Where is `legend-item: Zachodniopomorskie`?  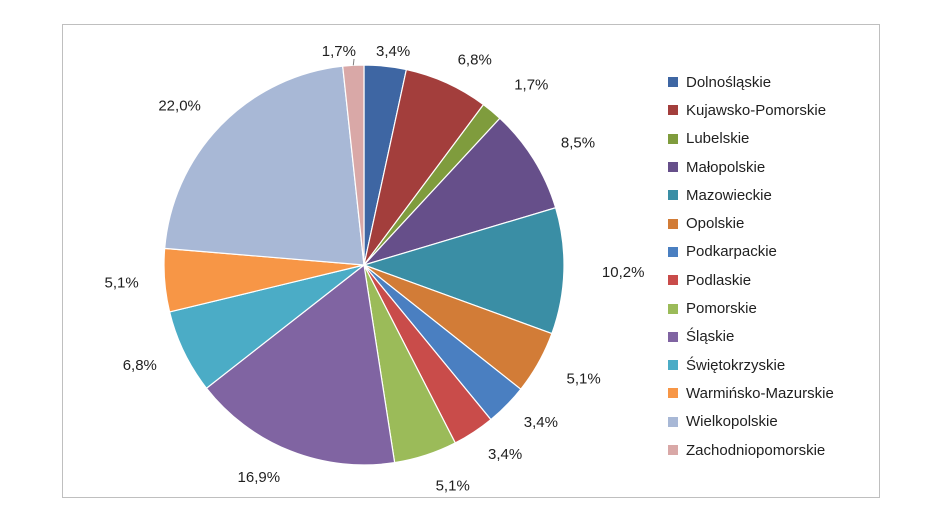 legend-item: Zachodniopomorskie is located at coordinates (751, 450).